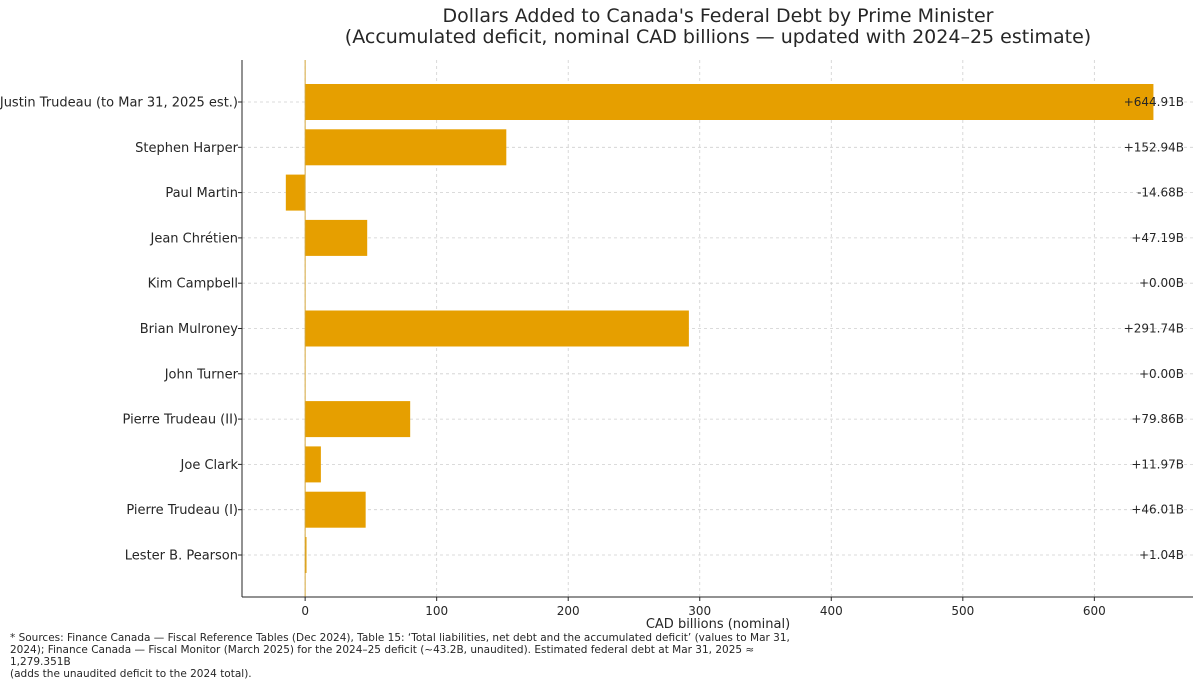  I want to click on x-tick-label: 100, so click(436, 611).